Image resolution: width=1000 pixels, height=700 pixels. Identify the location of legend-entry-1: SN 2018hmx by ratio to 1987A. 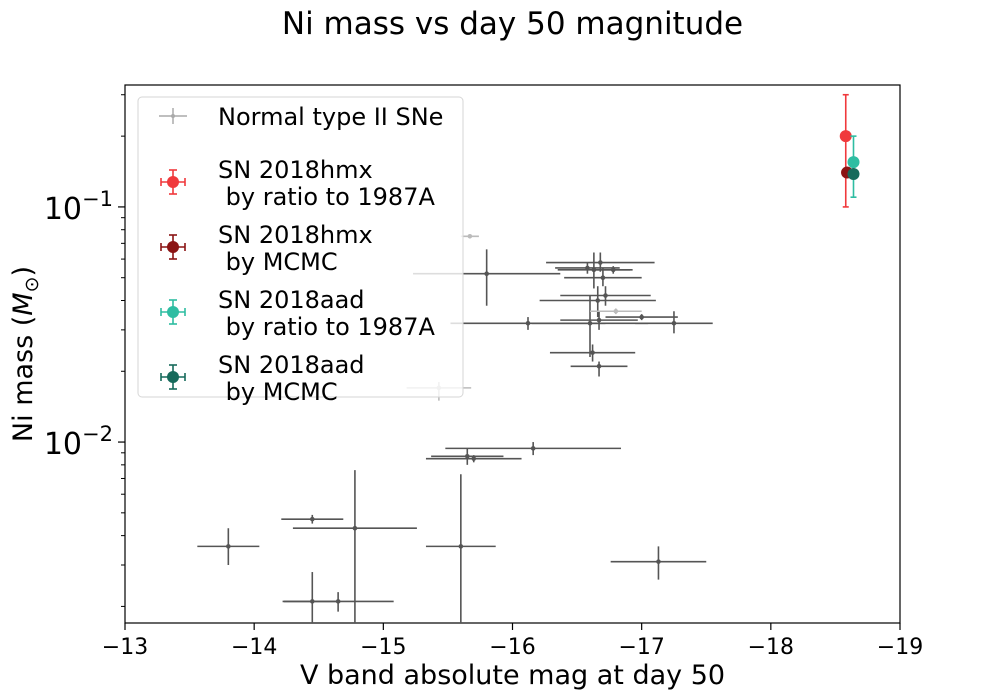
(297, 183).